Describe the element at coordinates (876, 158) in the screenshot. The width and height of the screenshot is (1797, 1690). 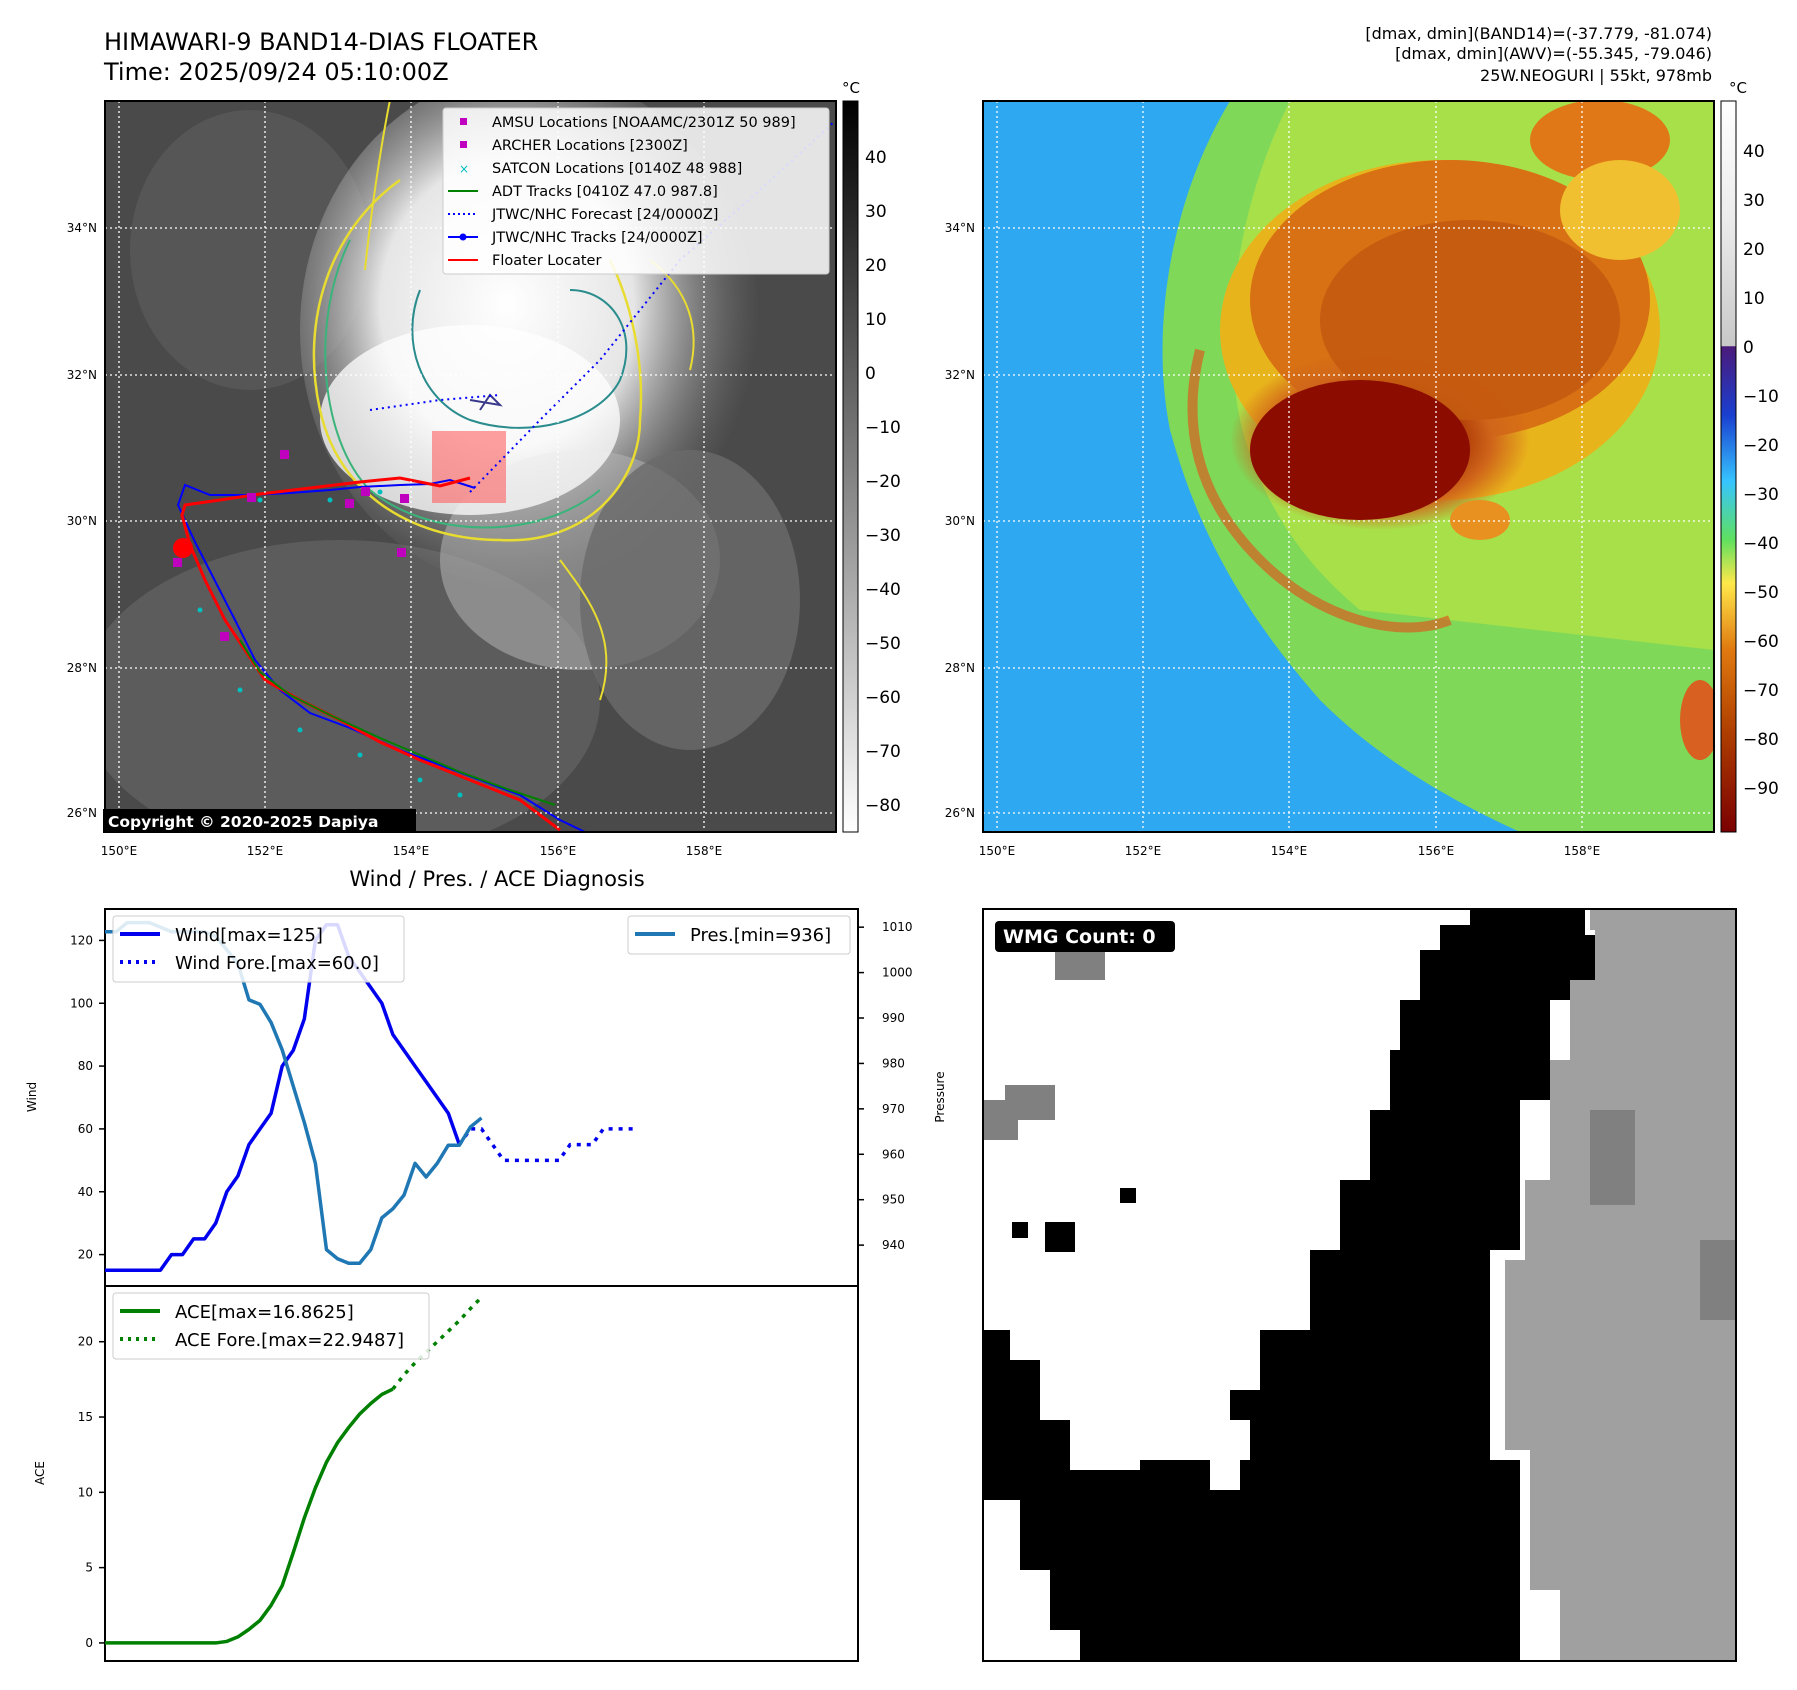
I see `left-cb-tick-40: 40` at that location.